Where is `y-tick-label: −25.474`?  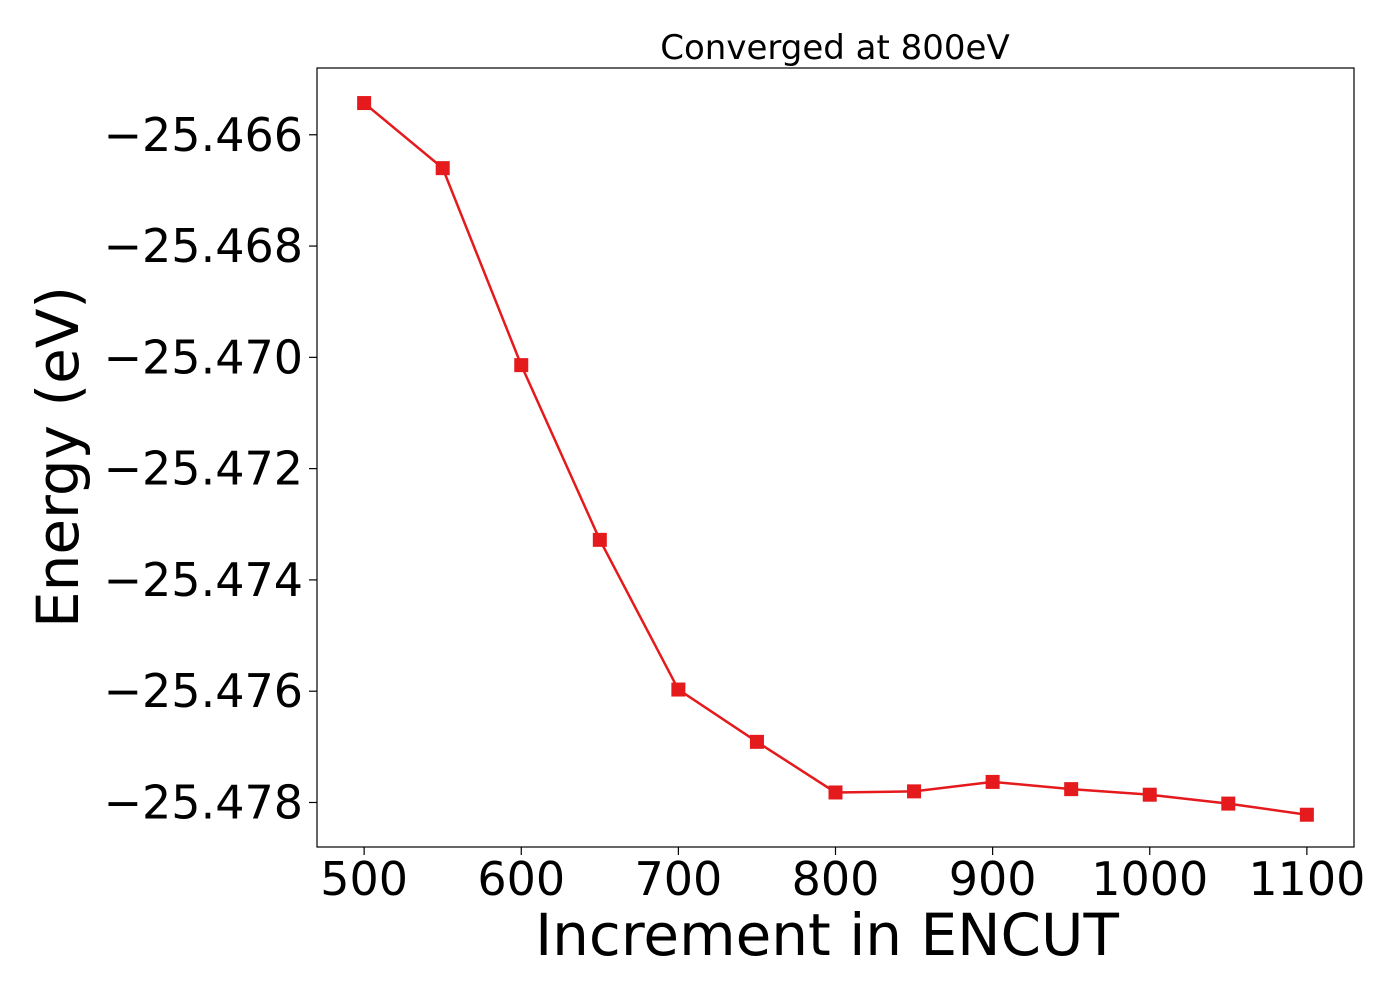
y-tick-label: −25.474 is located at coordinates (204, 580).